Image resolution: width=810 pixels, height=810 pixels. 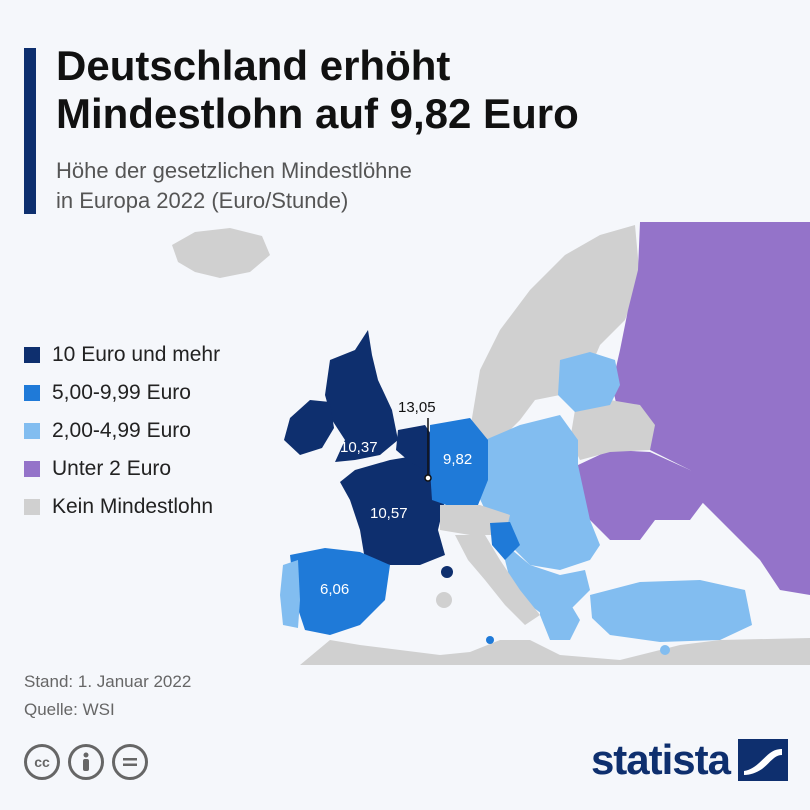 What do you see at coordinates (444, 600) in the screenshot?
I see `sardinia` at bounding box center [444, 600].